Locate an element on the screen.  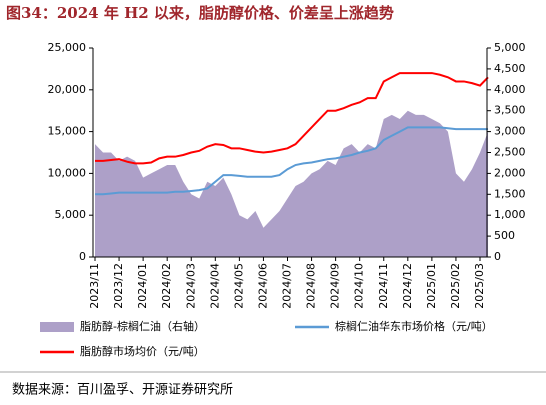
y-tick-label: 10,000 is located at coordinates (67, 172).